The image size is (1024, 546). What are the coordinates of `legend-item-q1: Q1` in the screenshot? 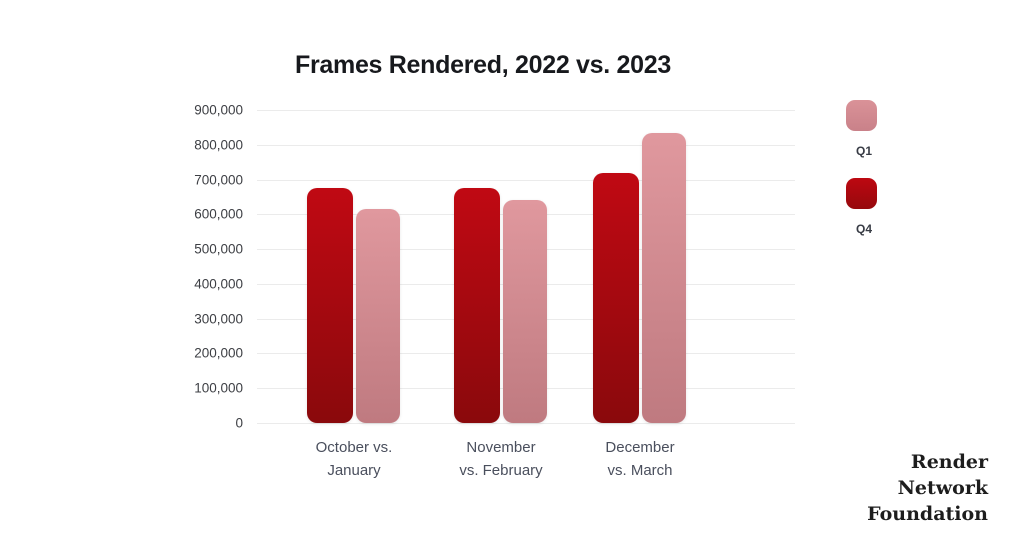 It's located at (861, 129).